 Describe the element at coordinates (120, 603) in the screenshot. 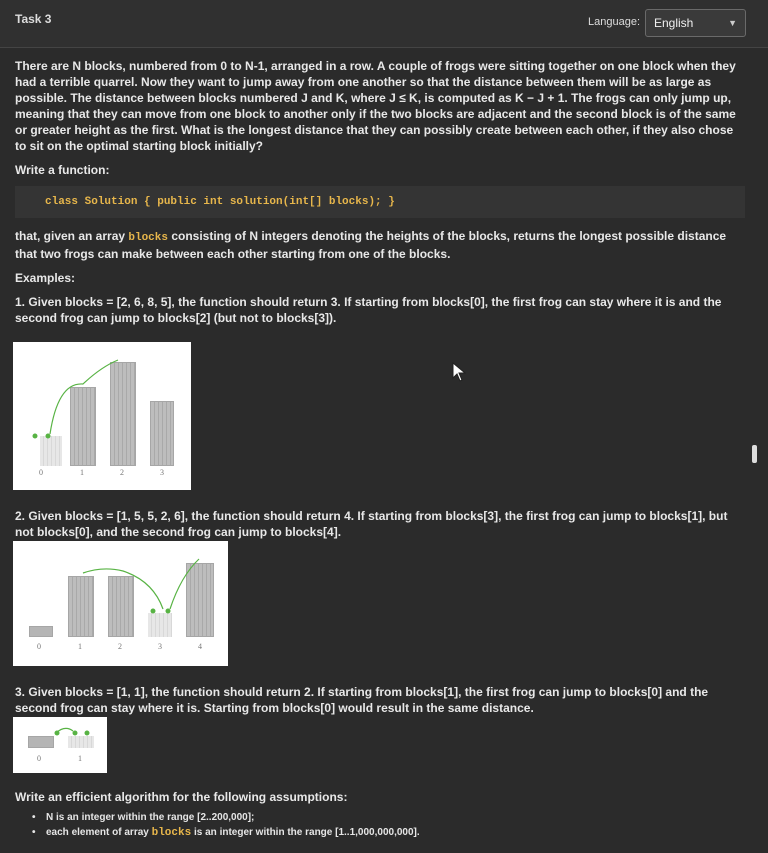

I see `example-2-figure: 0 1 2 3 4` at that location.